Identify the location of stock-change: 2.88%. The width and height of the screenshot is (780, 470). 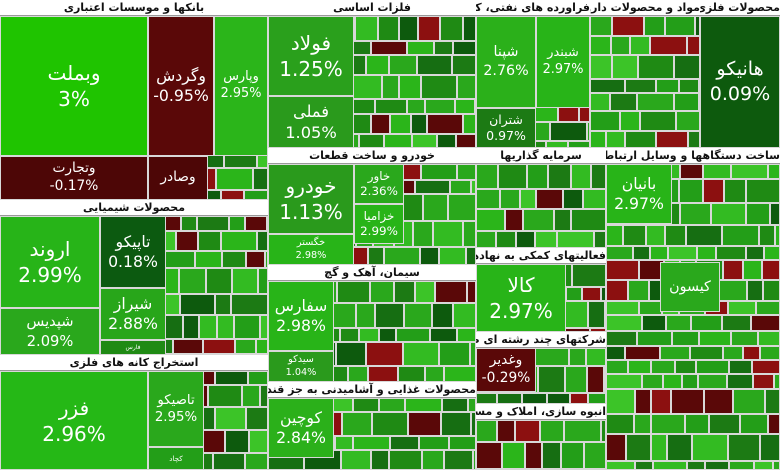
(133, 323).